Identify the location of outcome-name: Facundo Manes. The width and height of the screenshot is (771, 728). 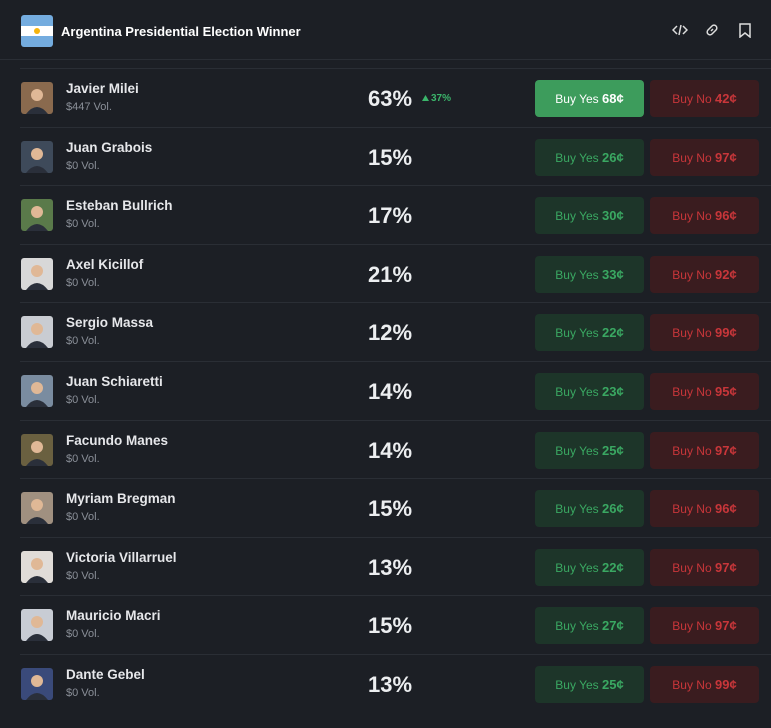
(117, 440).